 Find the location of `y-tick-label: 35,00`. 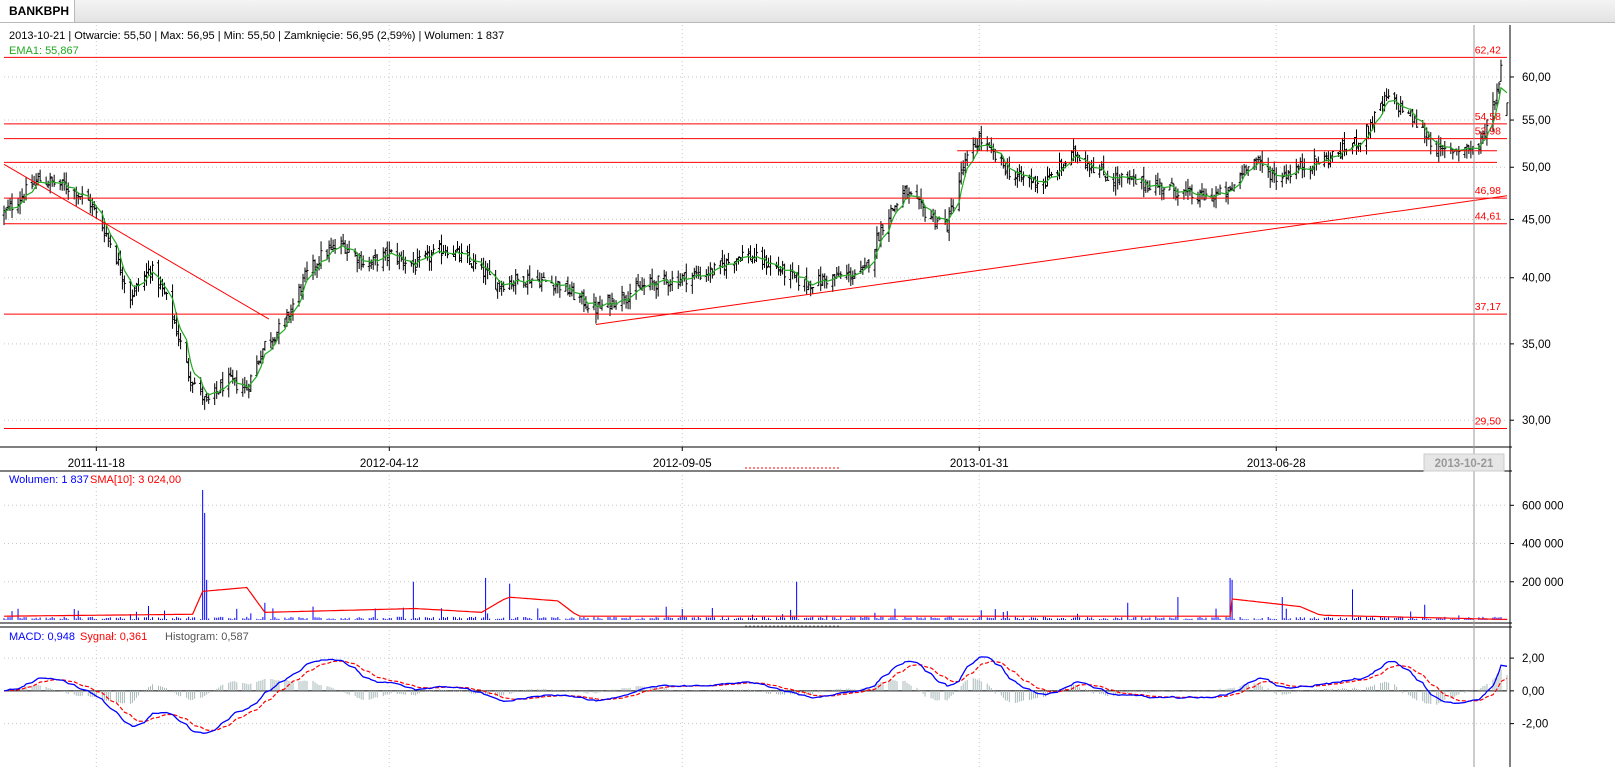

y-tick-label: 35,00 is located at coordinates (1536, 345).